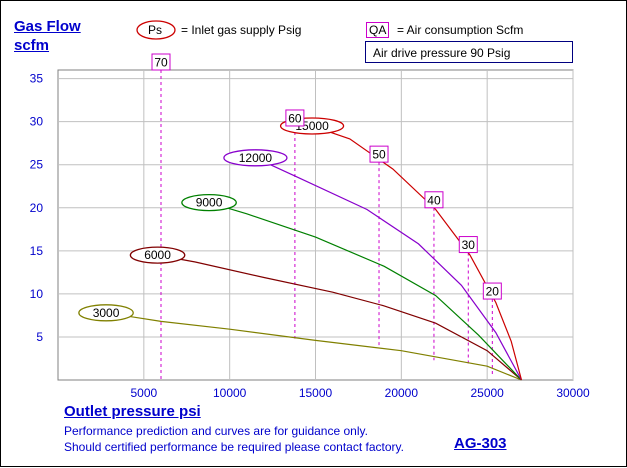 Image resolution: width=627 pixels, height=468 pixels. What do you see at coordinates (37, 122) in the screenshot?
I see `y-tick-label: 30` at bounding box center [37, 122].